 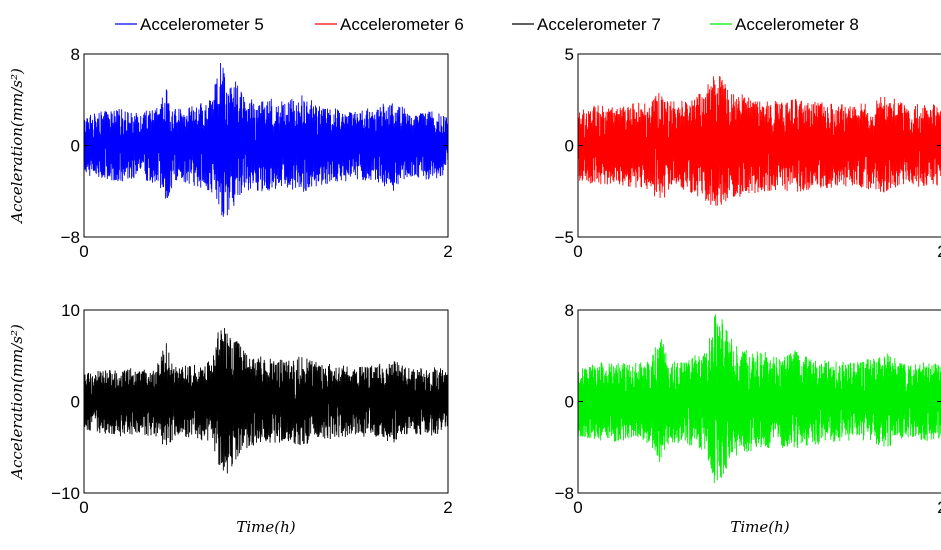 I want to click on y-tick-label: −5, so click(x=564, y=237).